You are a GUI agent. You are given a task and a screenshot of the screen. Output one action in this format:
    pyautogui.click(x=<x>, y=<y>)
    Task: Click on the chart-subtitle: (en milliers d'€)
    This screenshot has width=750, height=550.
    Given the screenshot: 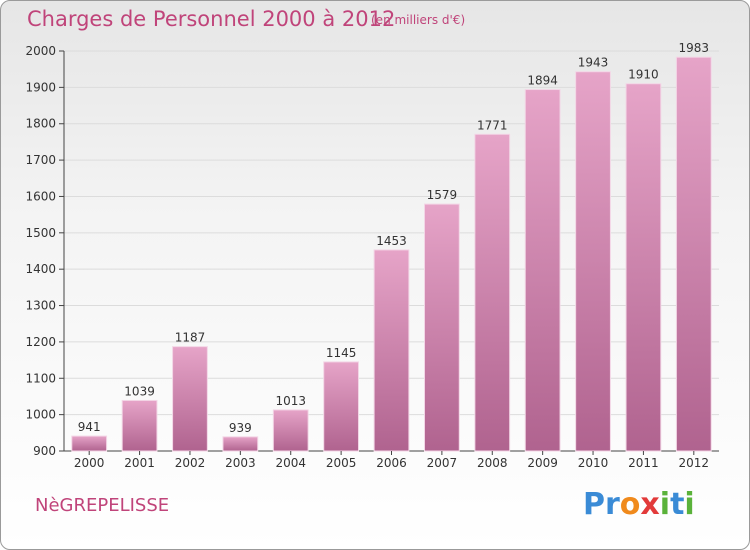 What is the action you would take?
    pyautogui.click(x=418, y=20)
    